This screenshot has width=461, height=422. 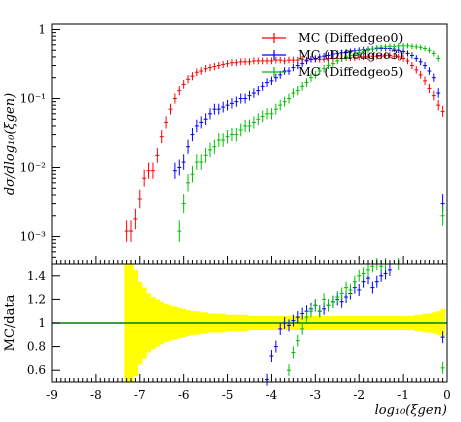 I want to click on x-tick-label: -4, so click(x=272, y=395).